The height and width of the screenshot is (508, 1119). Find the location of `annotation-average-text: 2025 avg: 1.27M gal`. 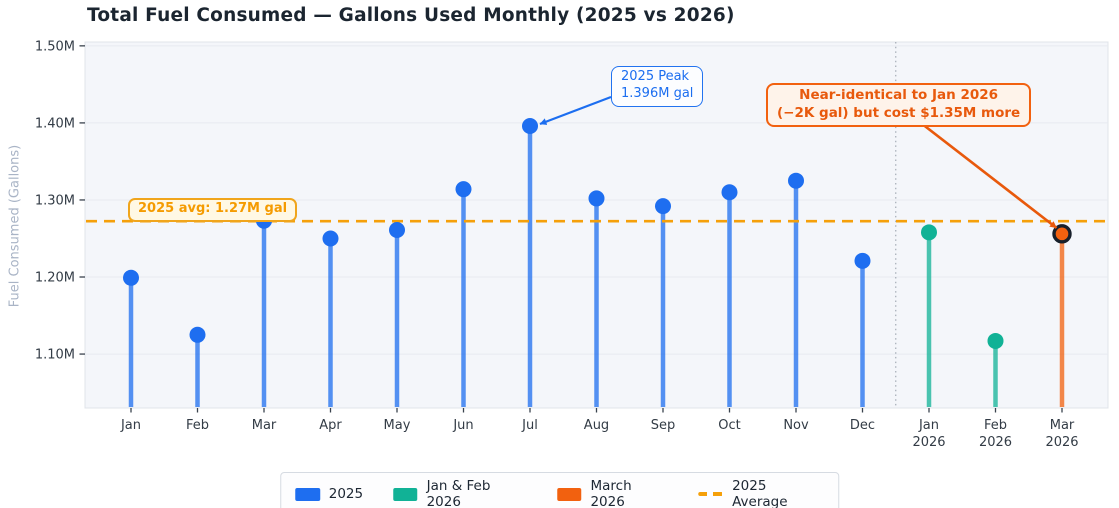

annotation-average-text: 2025 avg: 1.27M gal is located at coordinates (213, 208).